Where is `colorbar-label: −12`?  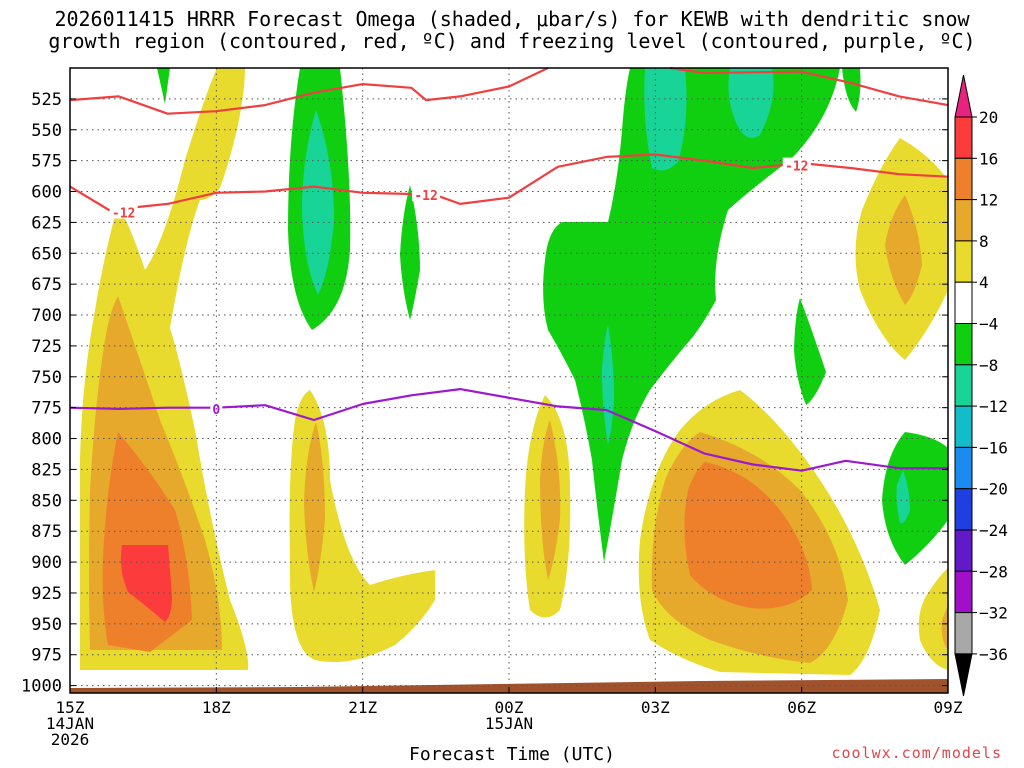
colorbar-label: −12 is located at coordinates (993, 406).